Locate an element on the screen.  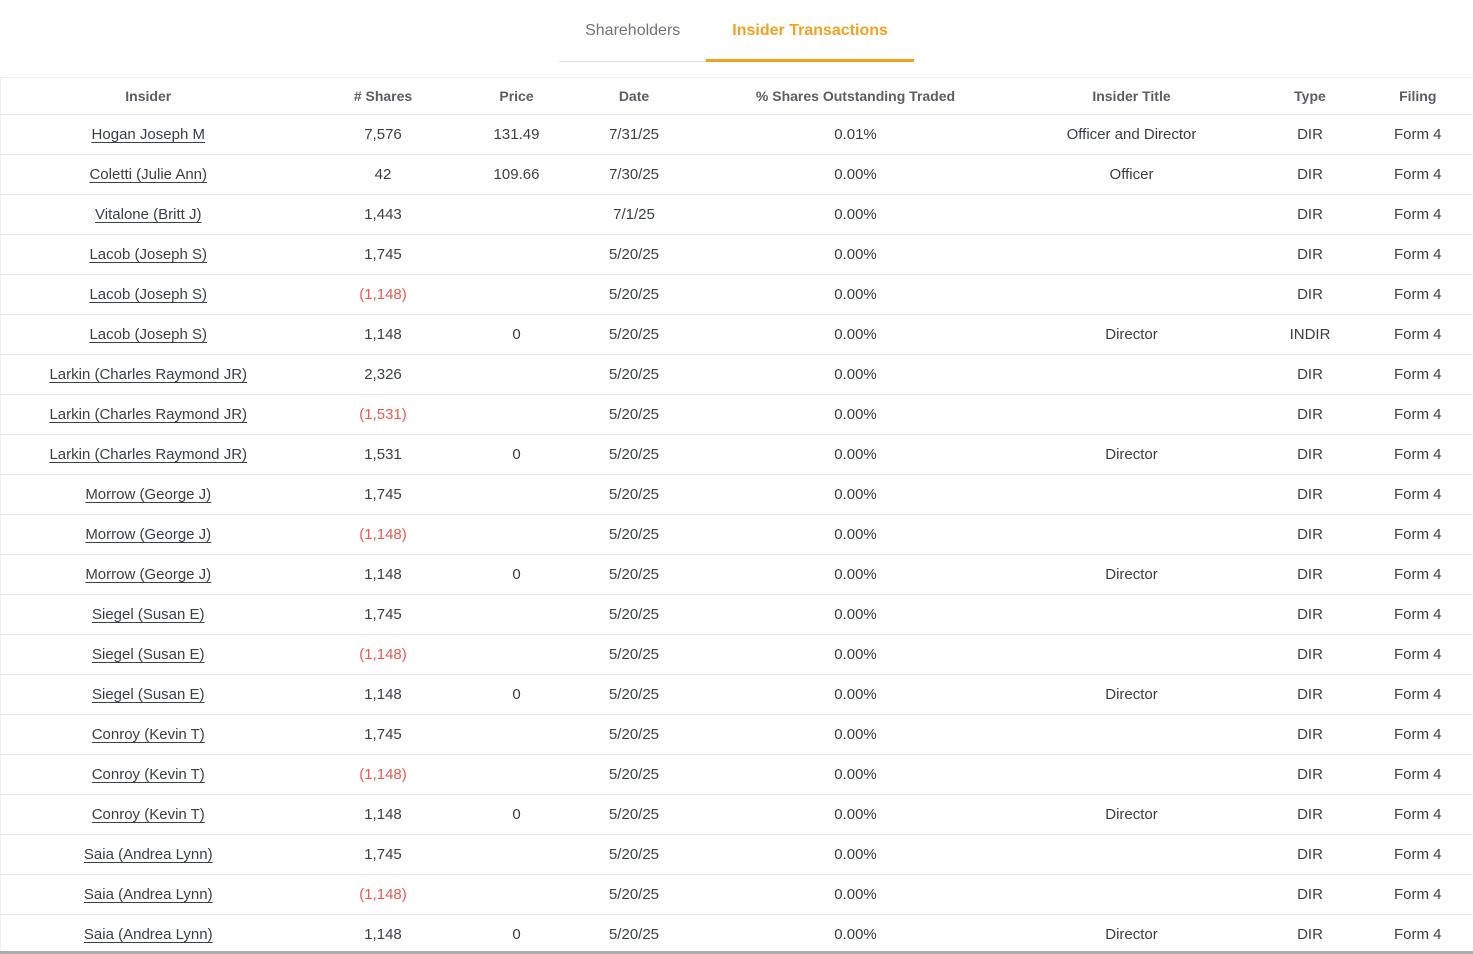
pct-outstanding-cell: 0.01% is located at coordinates (855, 134).